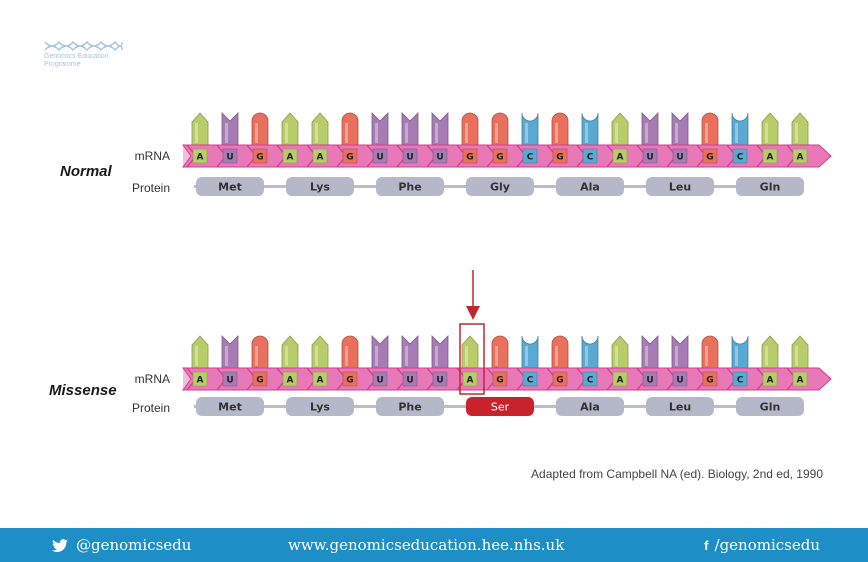  I want to click on mrna-bases-missense, so click(500, 353).